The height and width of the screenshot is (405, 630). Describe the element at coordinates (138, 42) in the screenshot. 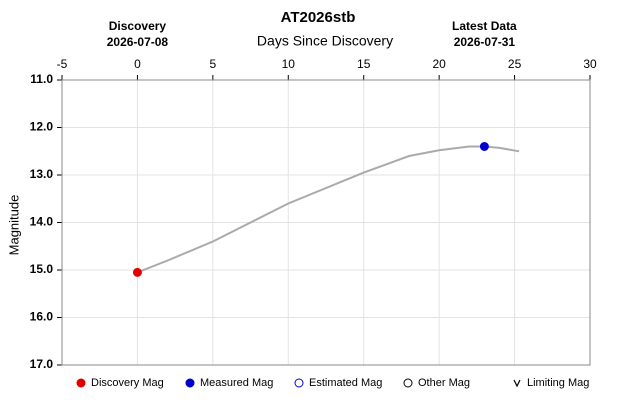

I see `annotation-date: 2026-07-08` at that location.